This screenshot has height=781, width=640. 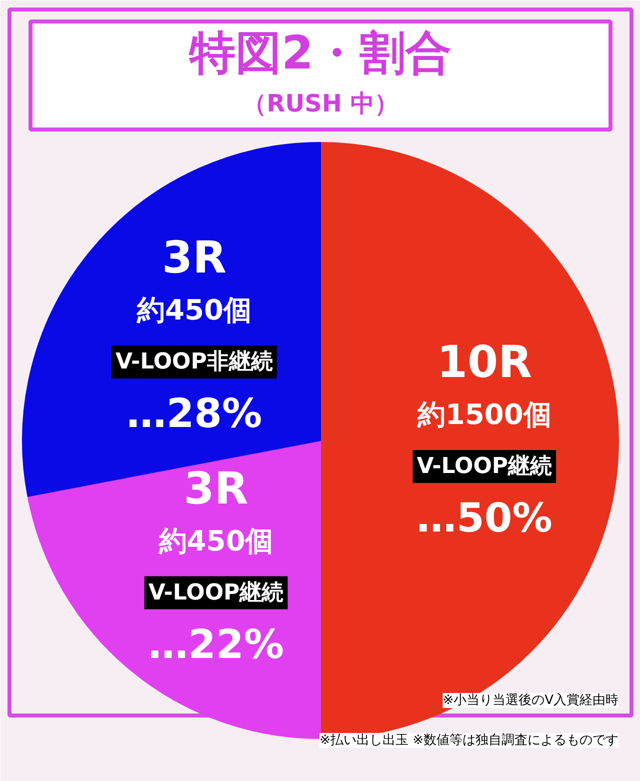 I want to click on chart-title: 特図2・割合, so click(x=320, y=53).